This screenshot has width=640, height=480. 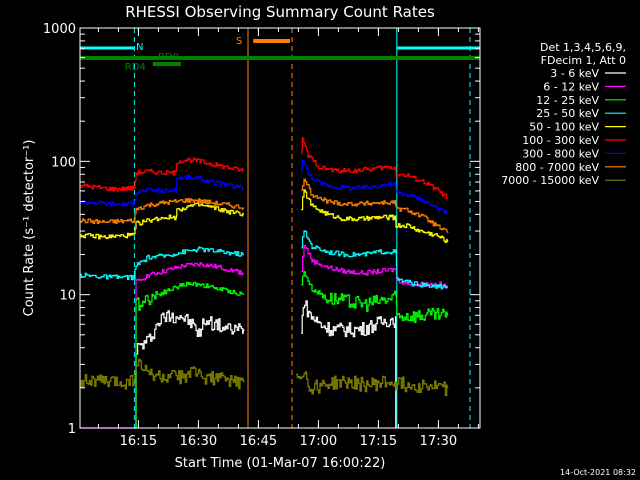 I want to click on legend-entry-0: 3 - 6 keV, so click(x=574, y=73).